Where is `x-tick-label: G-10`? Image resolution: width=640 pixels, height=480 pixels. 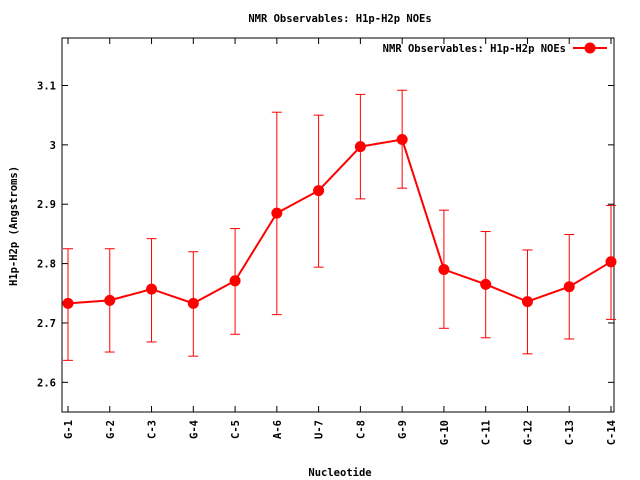
x-tick-label: G-10 is located at coordinates (445, 432).